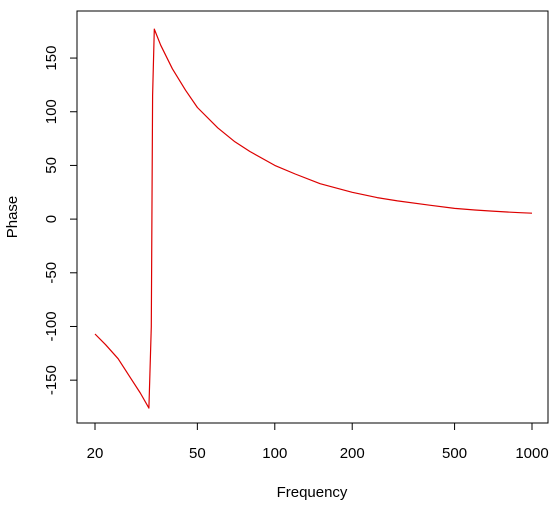 The width and height of the screenshot is (560, 510). What do you see at coordinates (95, 453) in the screenshot?
I see `x-tick-label: 20` at bounding box center [95, 453].